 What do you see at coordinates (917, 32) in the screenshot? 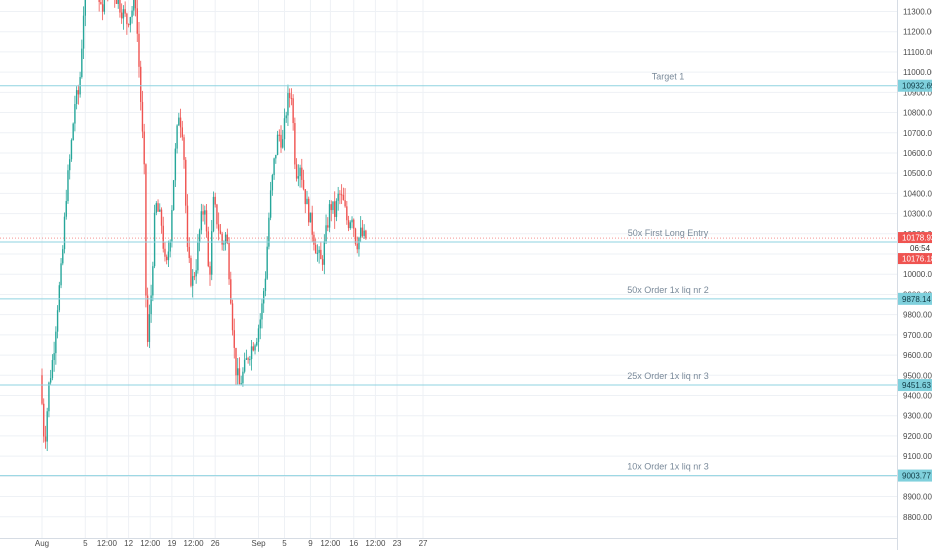
I see `price-tick-label: 11200.00` at bounding box center [917, 32].